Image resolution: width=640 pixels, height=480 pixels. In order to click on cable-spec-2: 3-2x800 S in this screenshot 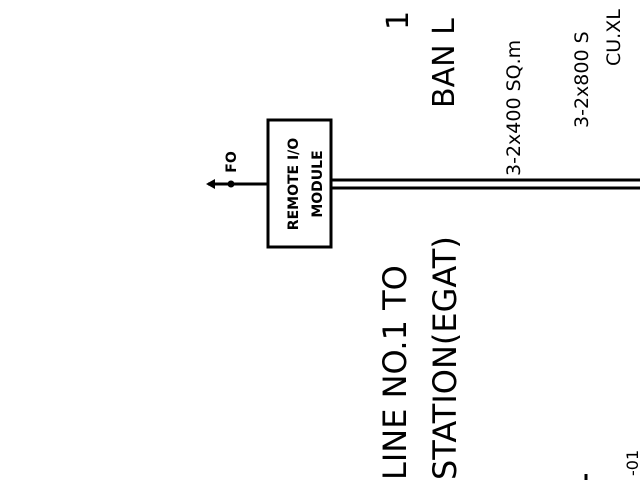, I will do `click(582, 79)`.